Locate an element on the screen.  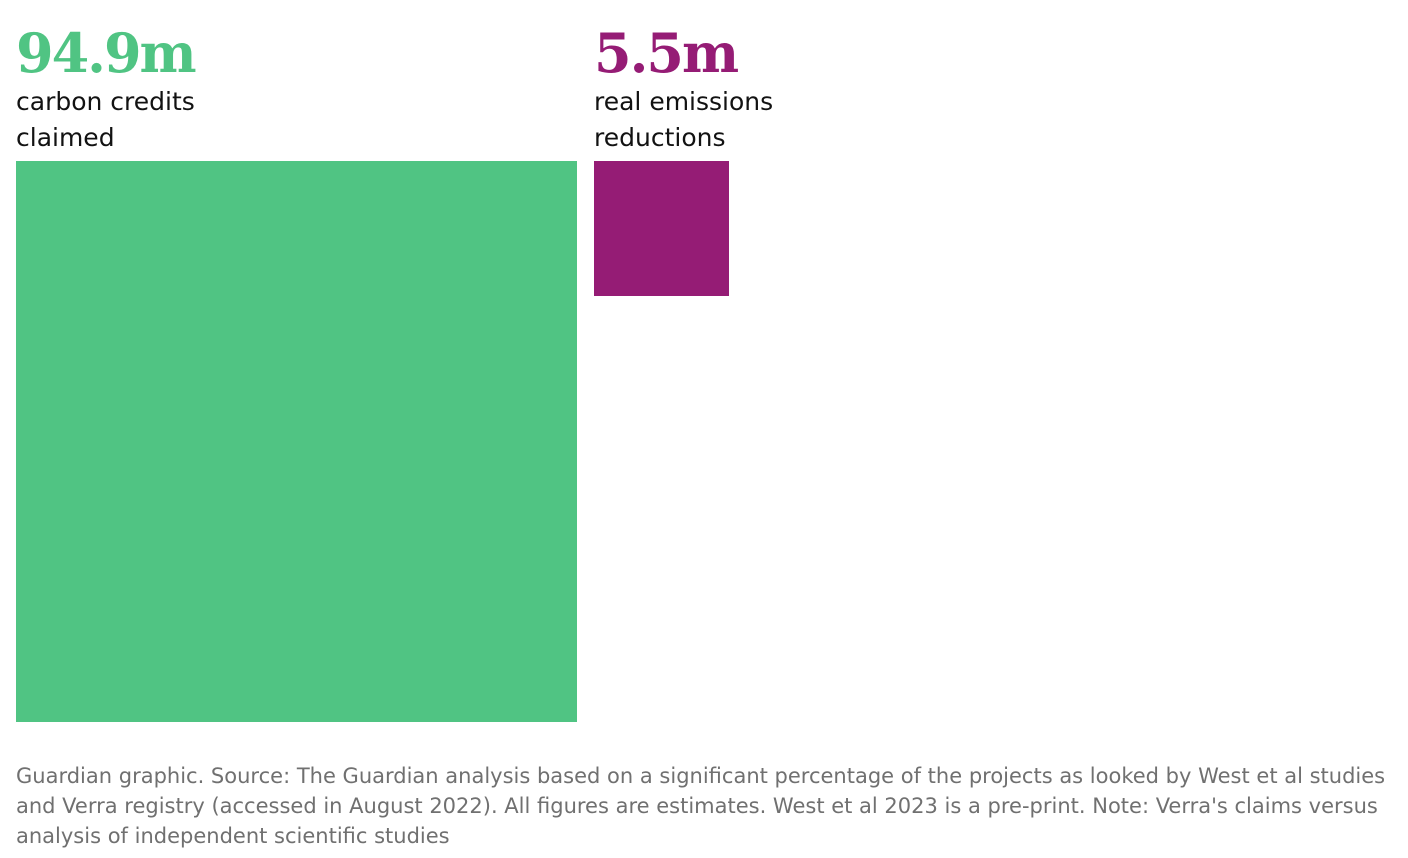
credits-claimed-label: carbon credits claimed is located at coordinates (105, 119).